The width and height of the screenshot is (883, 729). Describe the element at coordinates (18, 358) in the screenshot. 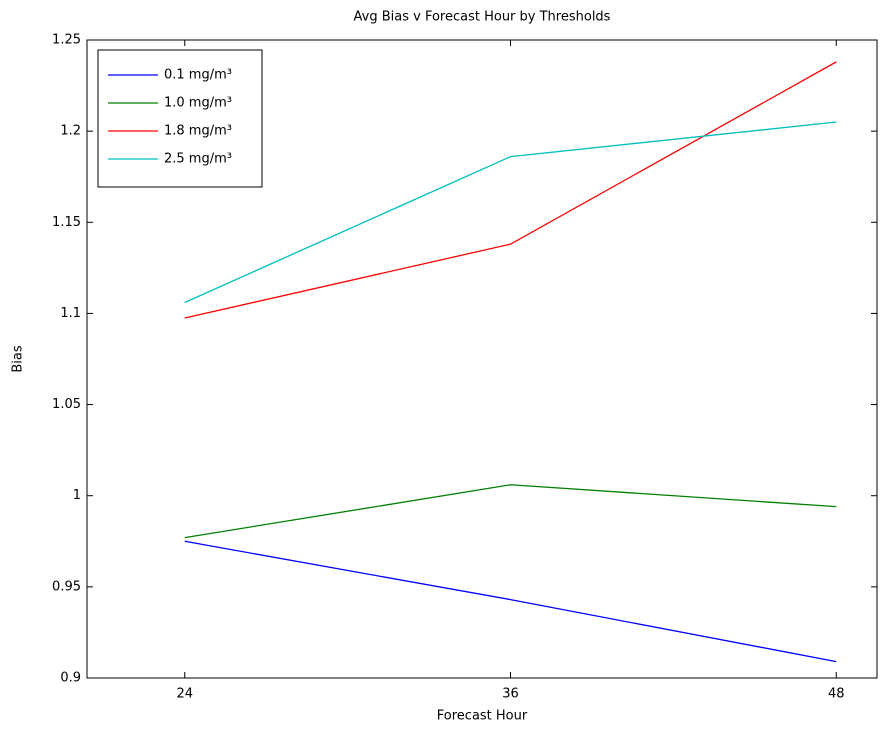

I see `y-axis-label: Bias` at that location.